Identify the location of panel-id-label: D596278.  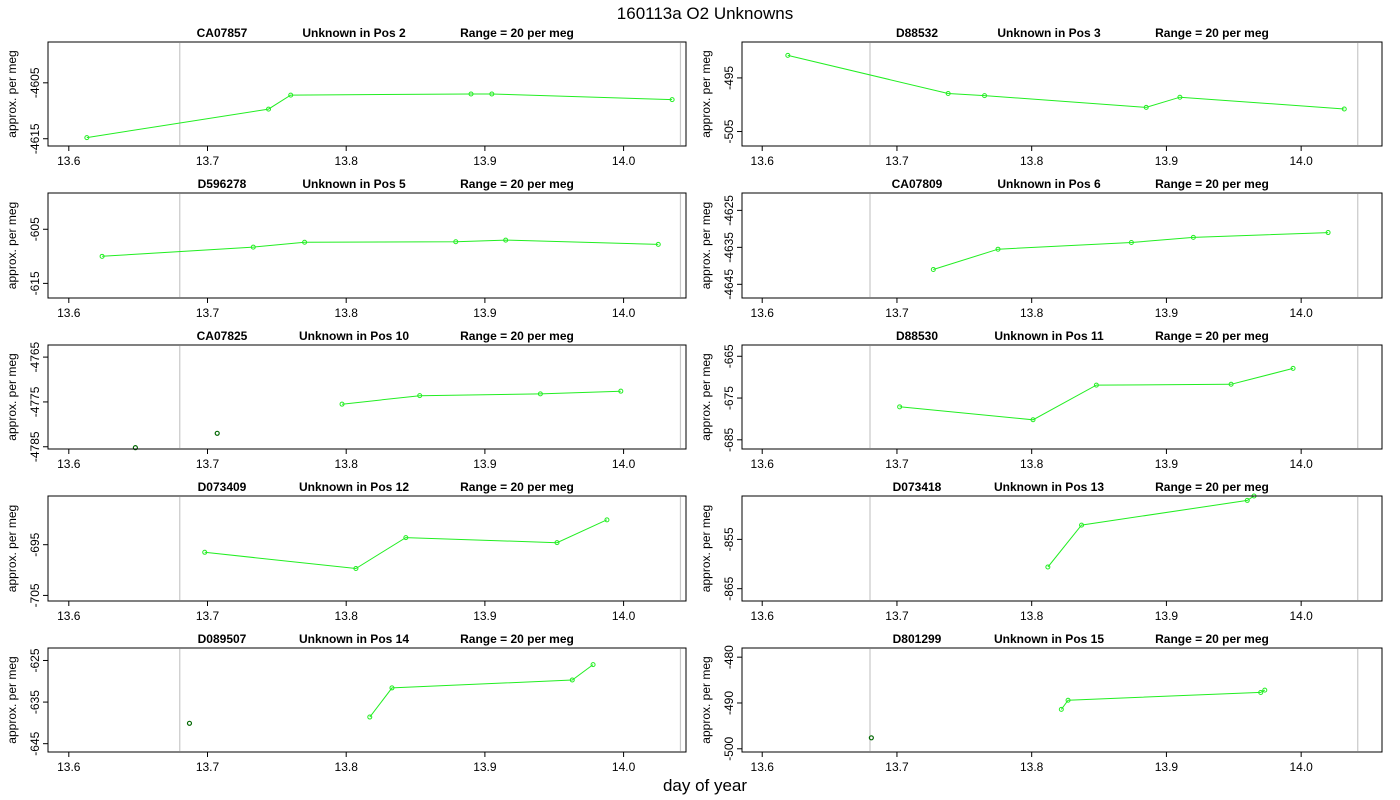
(222, 184).